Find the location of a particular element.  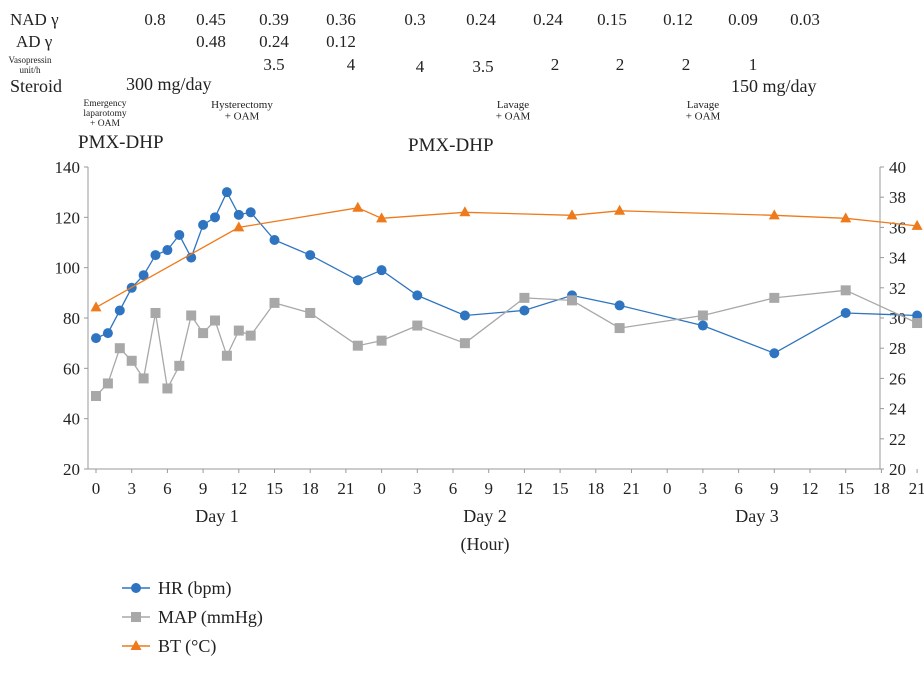

ad-label: AD γ is located at coordinates (34, 41).